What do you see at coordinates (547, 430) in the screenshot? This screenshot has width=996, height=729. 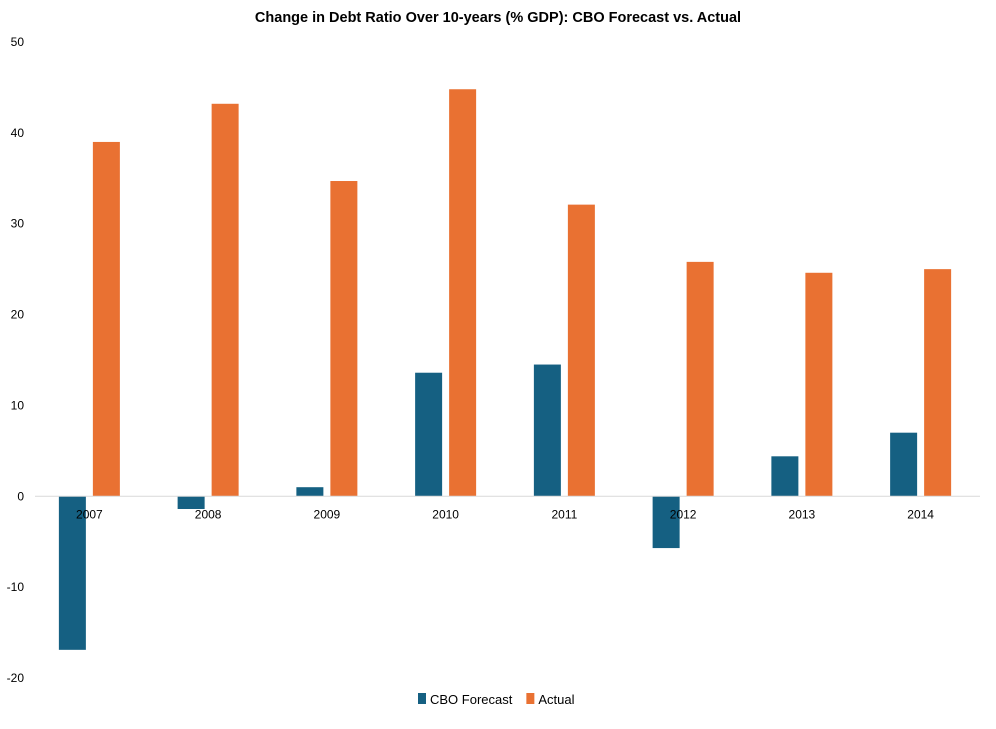 I see `bar-cbo-forecast-2011` at bounding box center [547, 430].